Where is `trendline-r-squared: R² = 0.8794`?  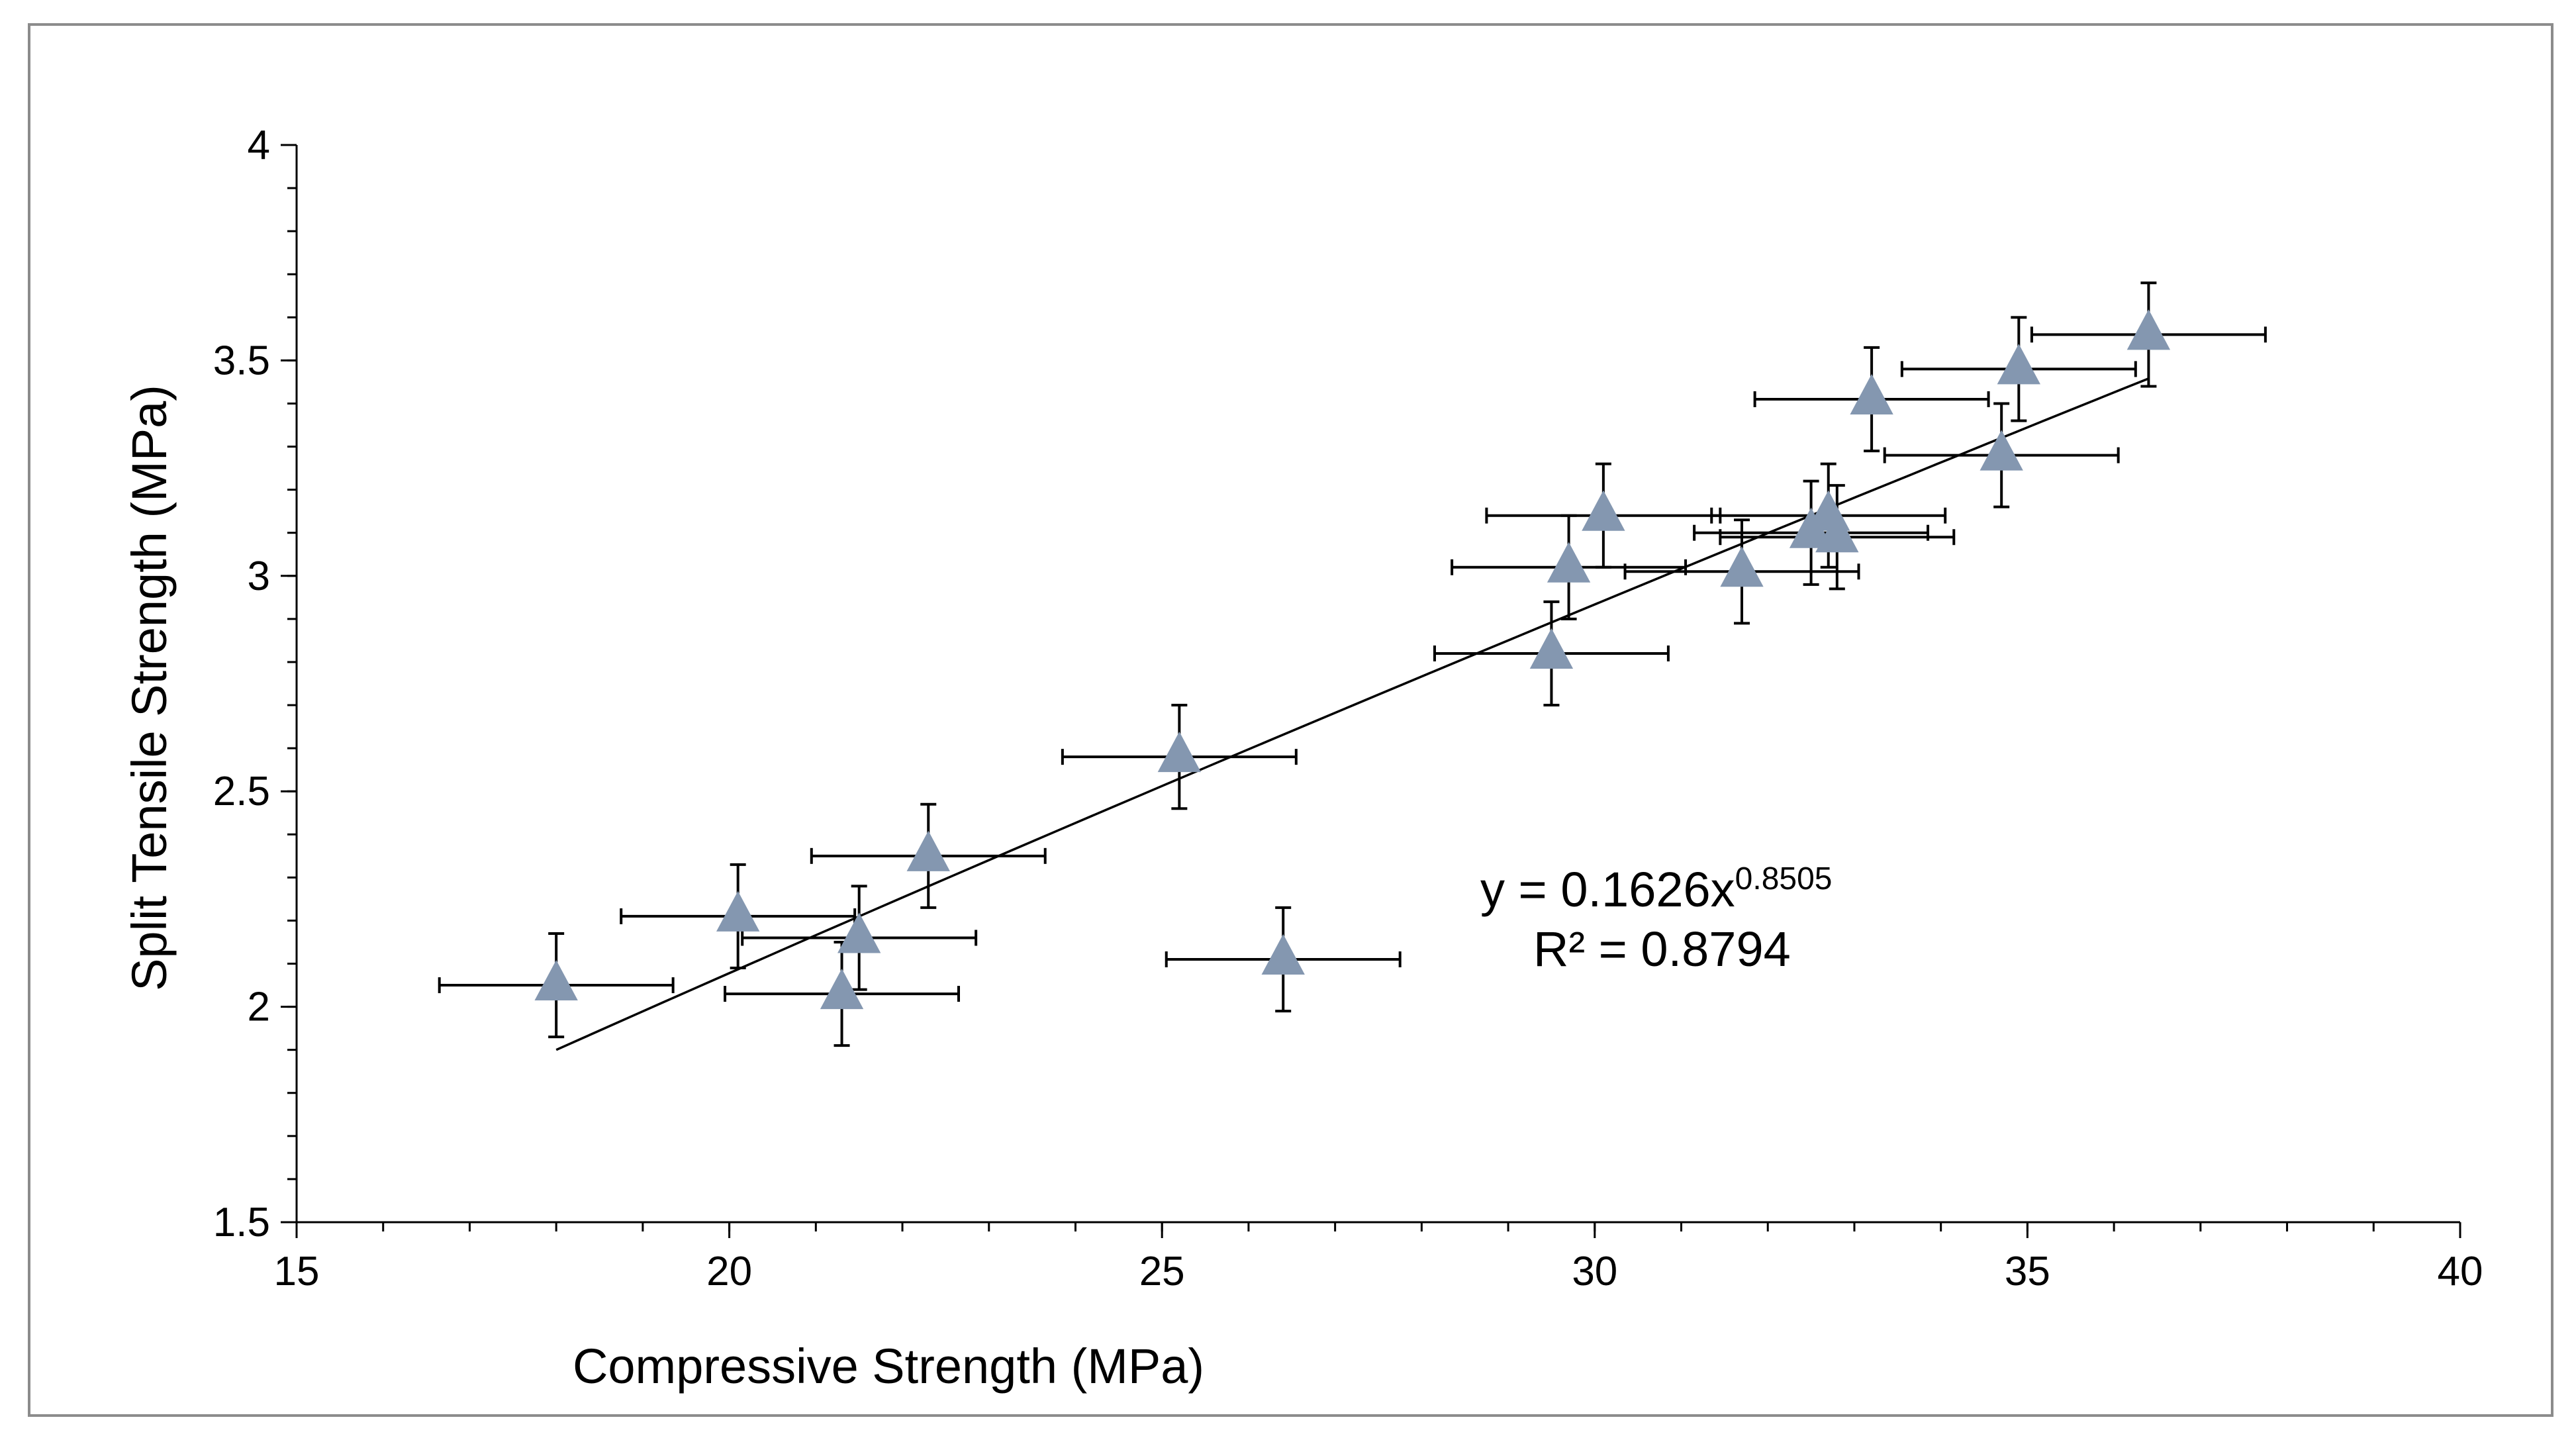
trendline-r-squared: R² = 0.8794 is located at coordinates (1662, 949).